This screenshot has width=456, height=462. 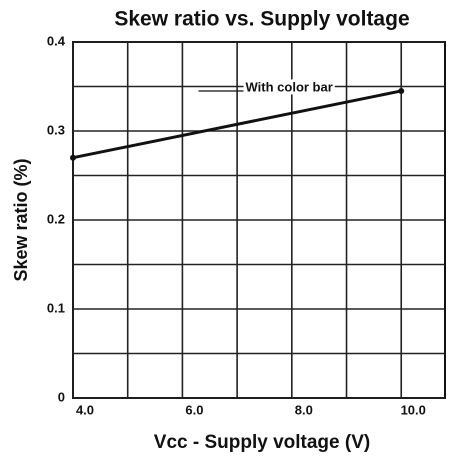 What do you see at coordinates (262, 442) in the screenshot?
I see `x-axis-label: Vcc - Supply voltage (V)` at bounding box center [262, 442].